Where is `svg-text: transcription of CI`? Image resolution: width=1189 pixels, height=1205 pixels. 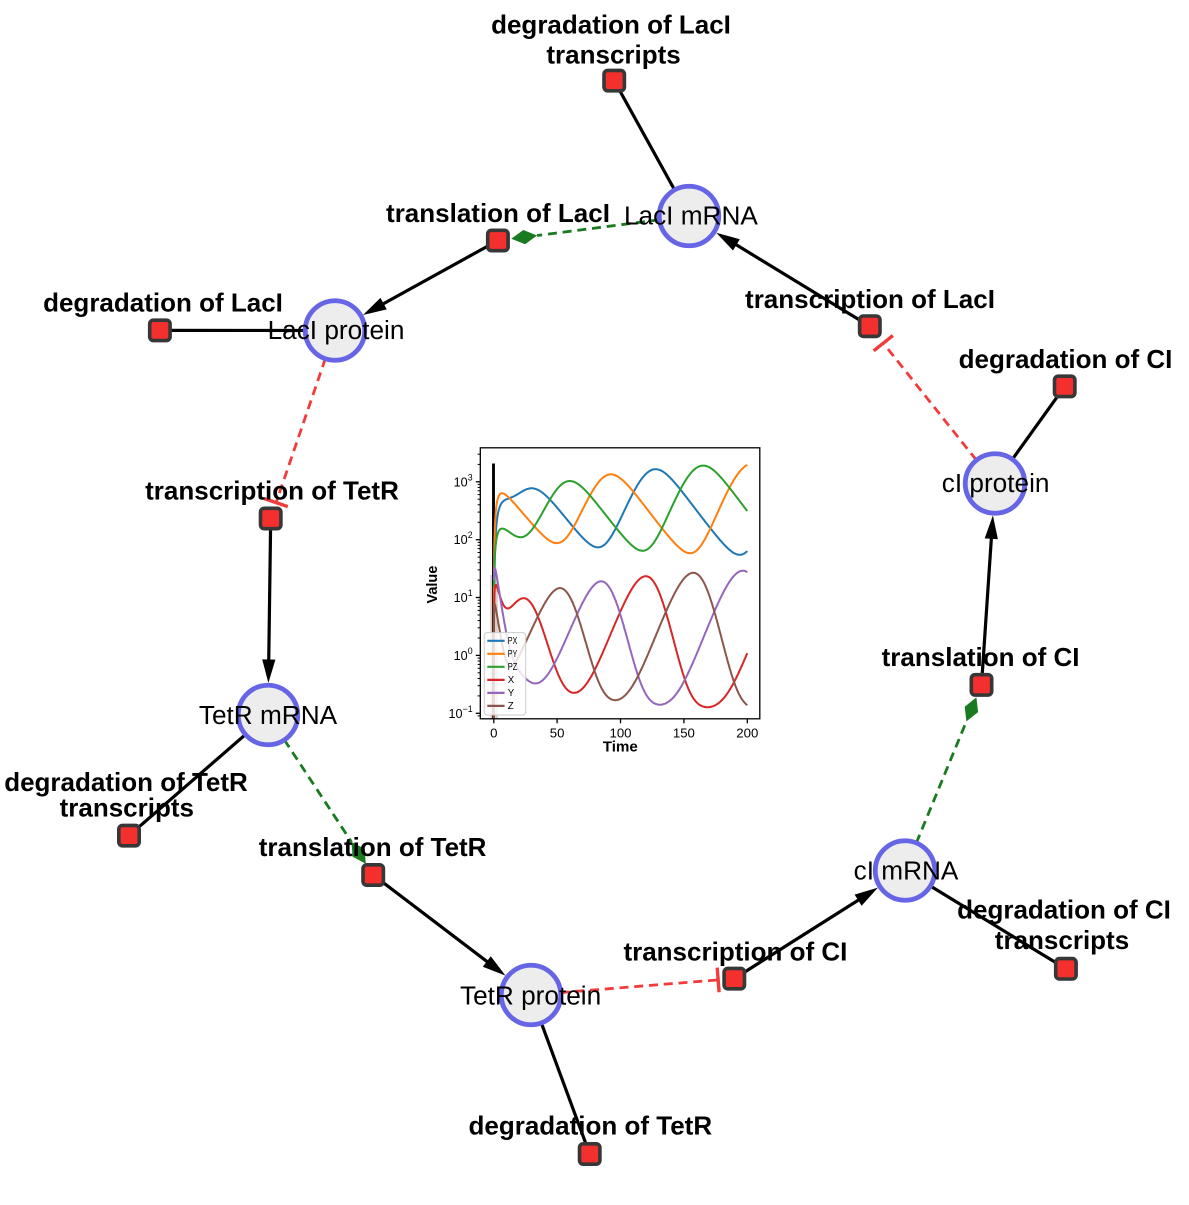
svg-text: transcription of CI is located at coordinates (735, 952).